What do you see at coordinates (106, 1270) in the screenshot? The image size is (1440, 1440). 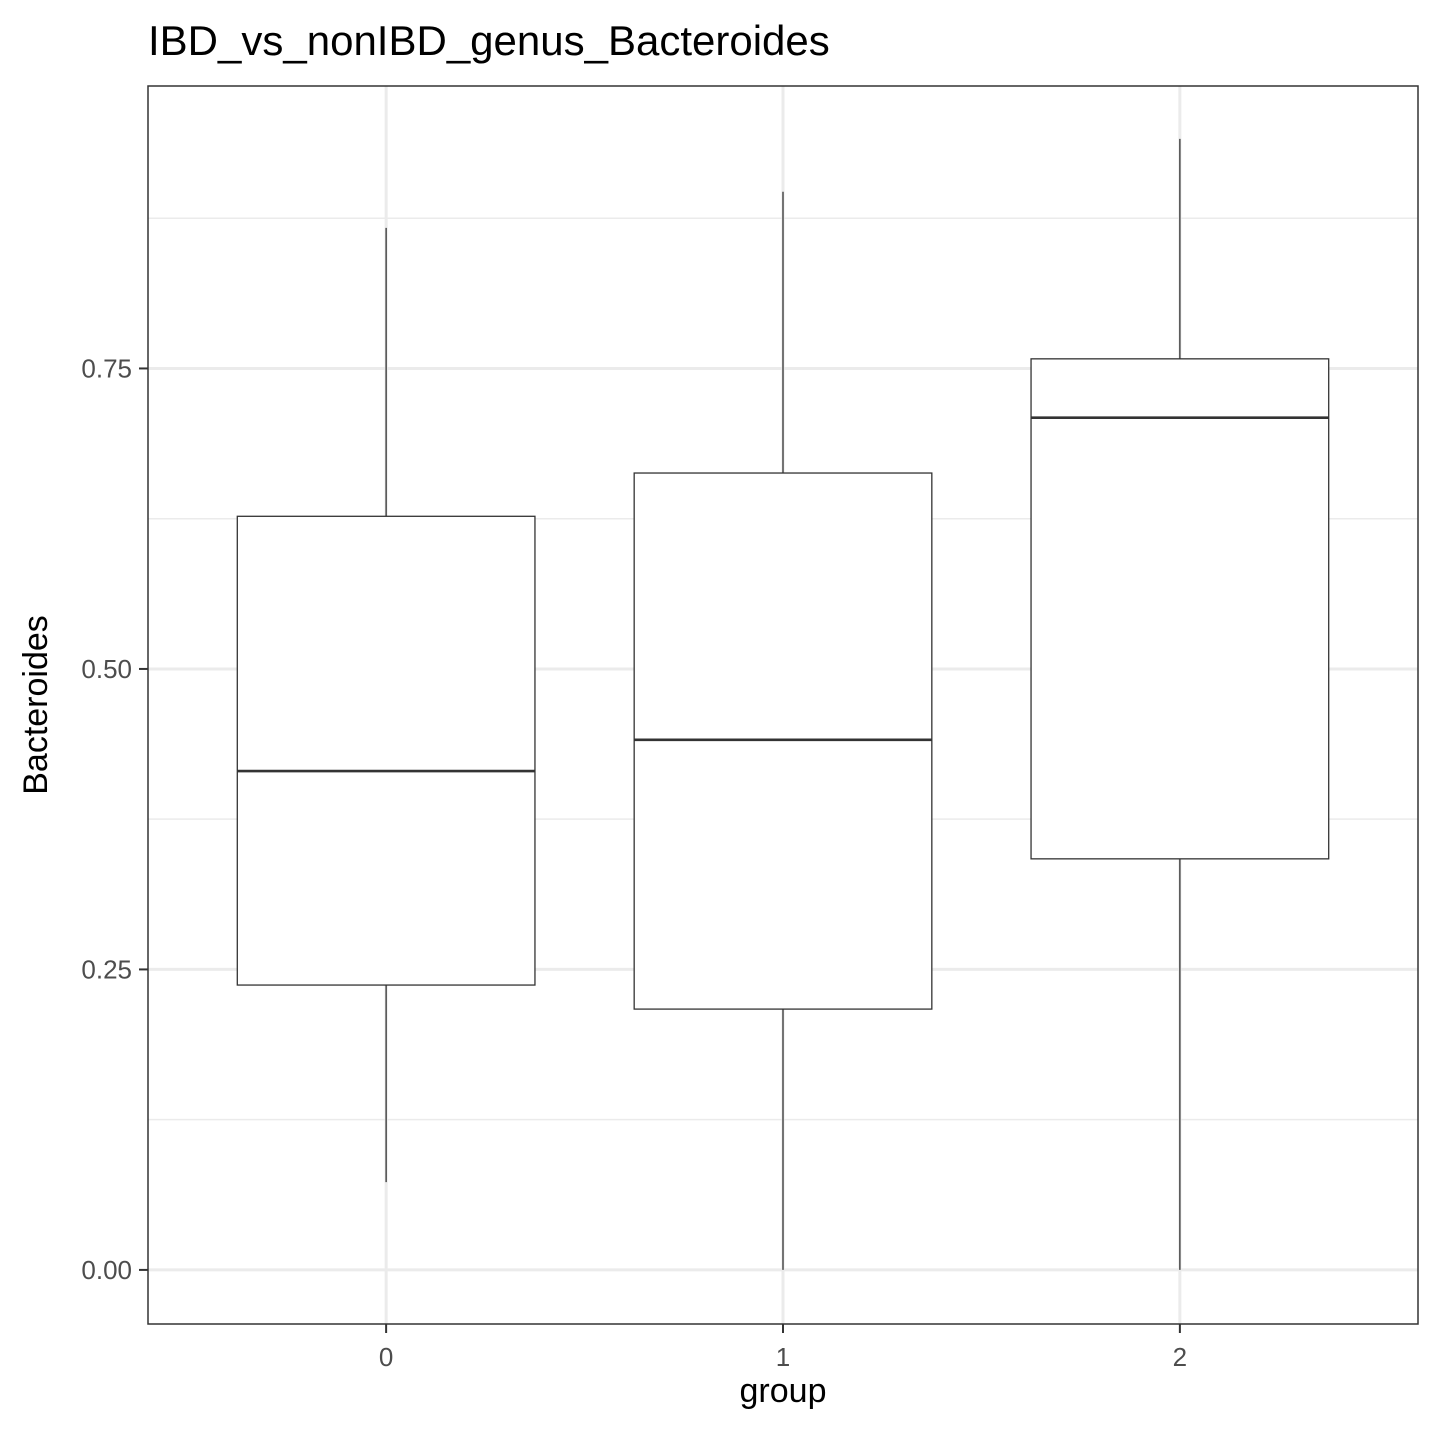 I see `y-tick-label: 0.00` at bounding box center [106, 1270].